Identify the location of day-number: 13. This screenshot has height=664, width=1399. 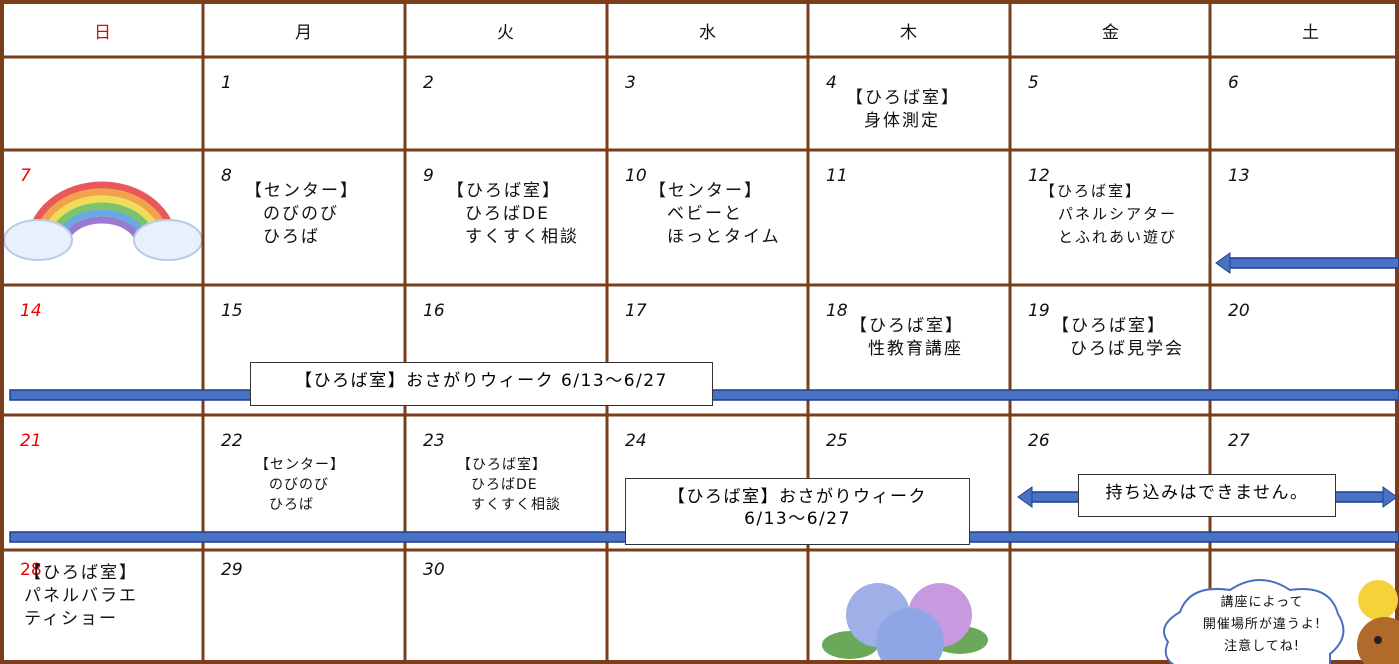
(1239, 176).